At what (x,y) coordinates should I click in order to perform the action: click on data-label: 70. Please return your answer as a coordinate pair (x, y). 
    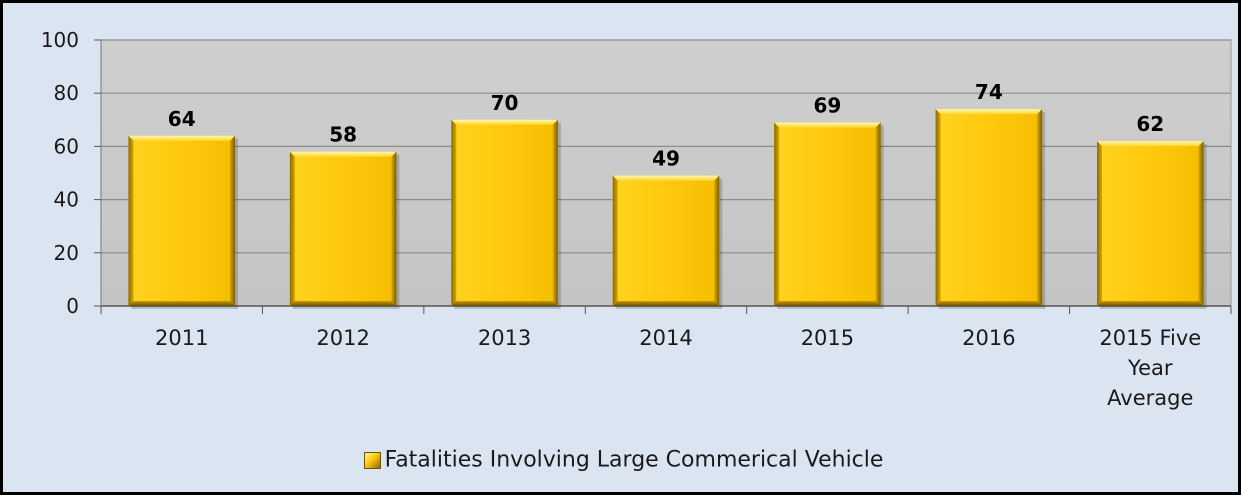
    Looking at the image, I should click on (505, 103).